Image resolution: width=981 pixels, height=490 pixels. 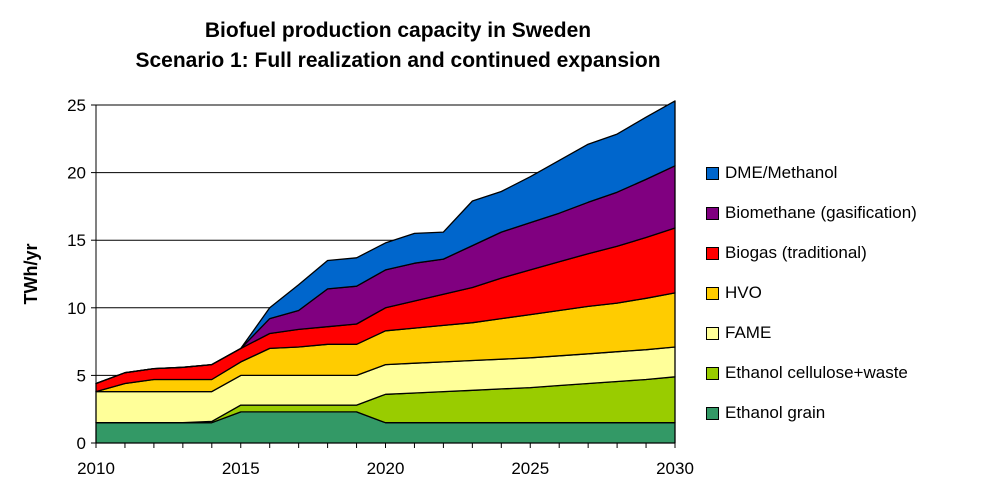 I want to click on legend-label: DME/Methanol, so click(x=781, y=172).